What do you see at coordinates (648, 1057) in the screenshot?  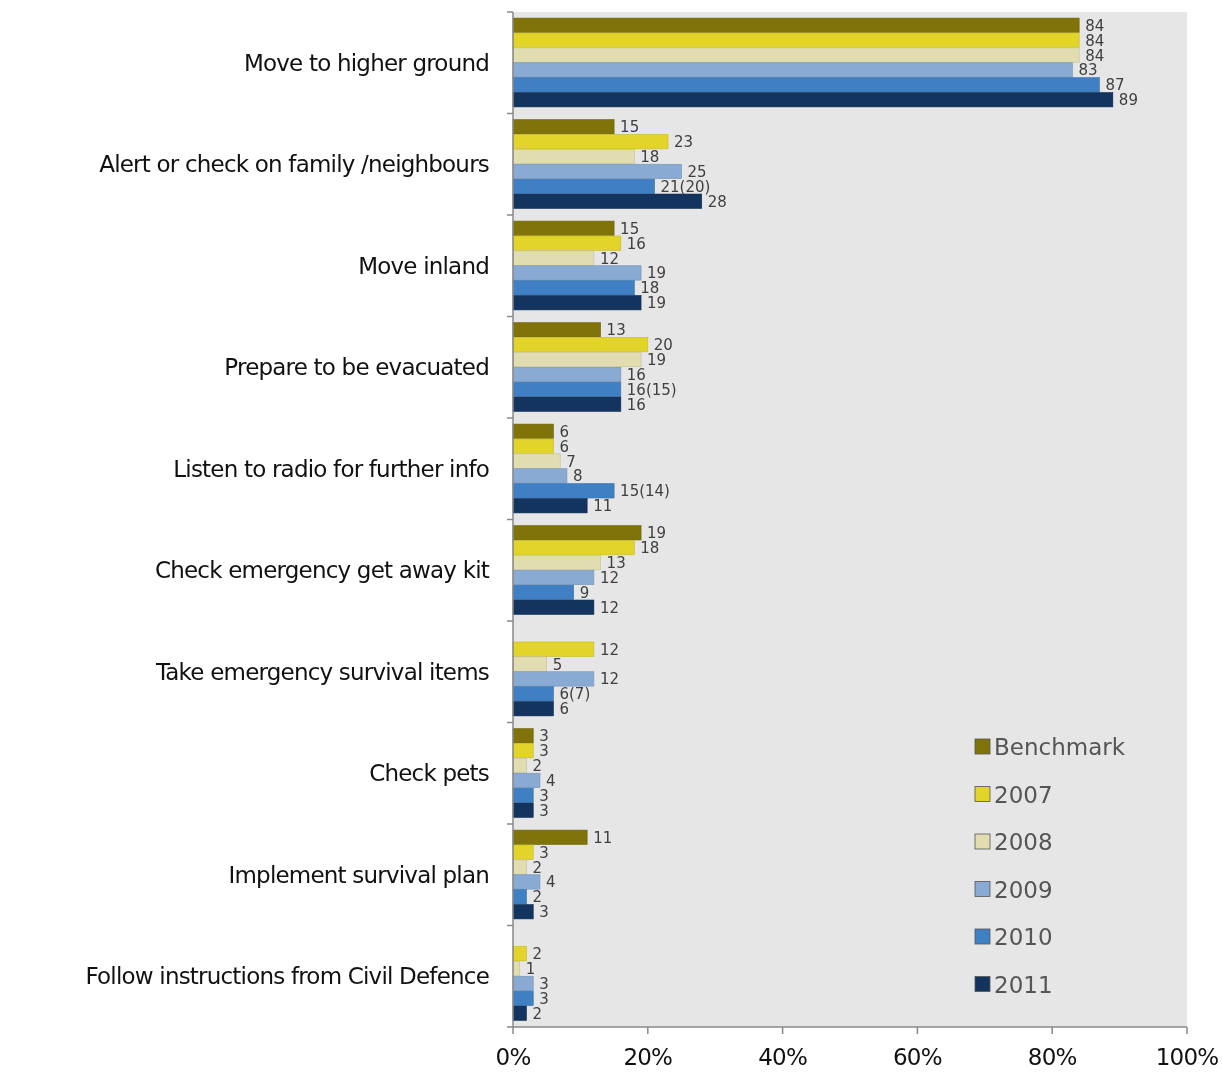 I see `x-tick-label: 20%` at bounding box center [648, 1057].